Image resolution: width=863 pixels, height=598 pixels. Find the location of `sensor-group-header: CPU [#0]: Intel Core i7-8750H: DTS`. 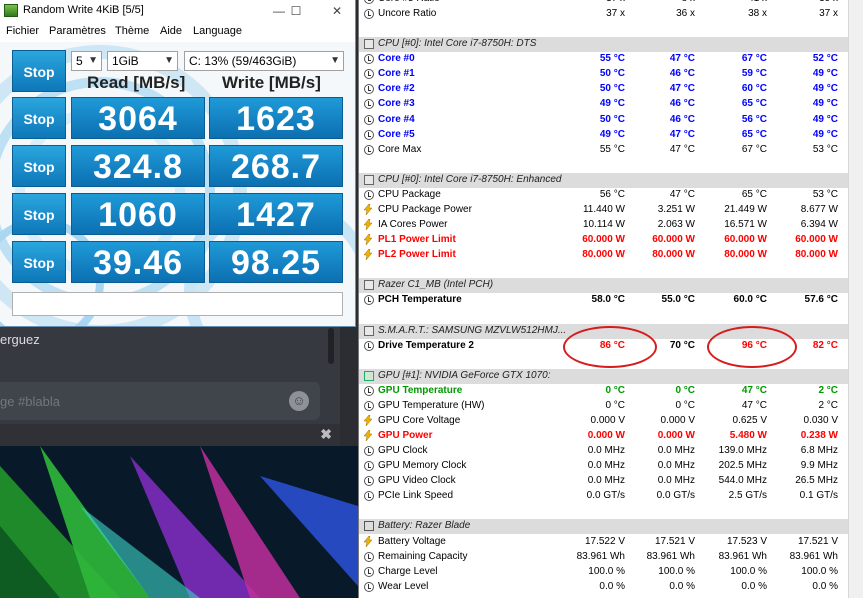

sensor-group-header: CPU [#0]: Intel Core i7-8750H: DTS is located at coordinates (604, 45).